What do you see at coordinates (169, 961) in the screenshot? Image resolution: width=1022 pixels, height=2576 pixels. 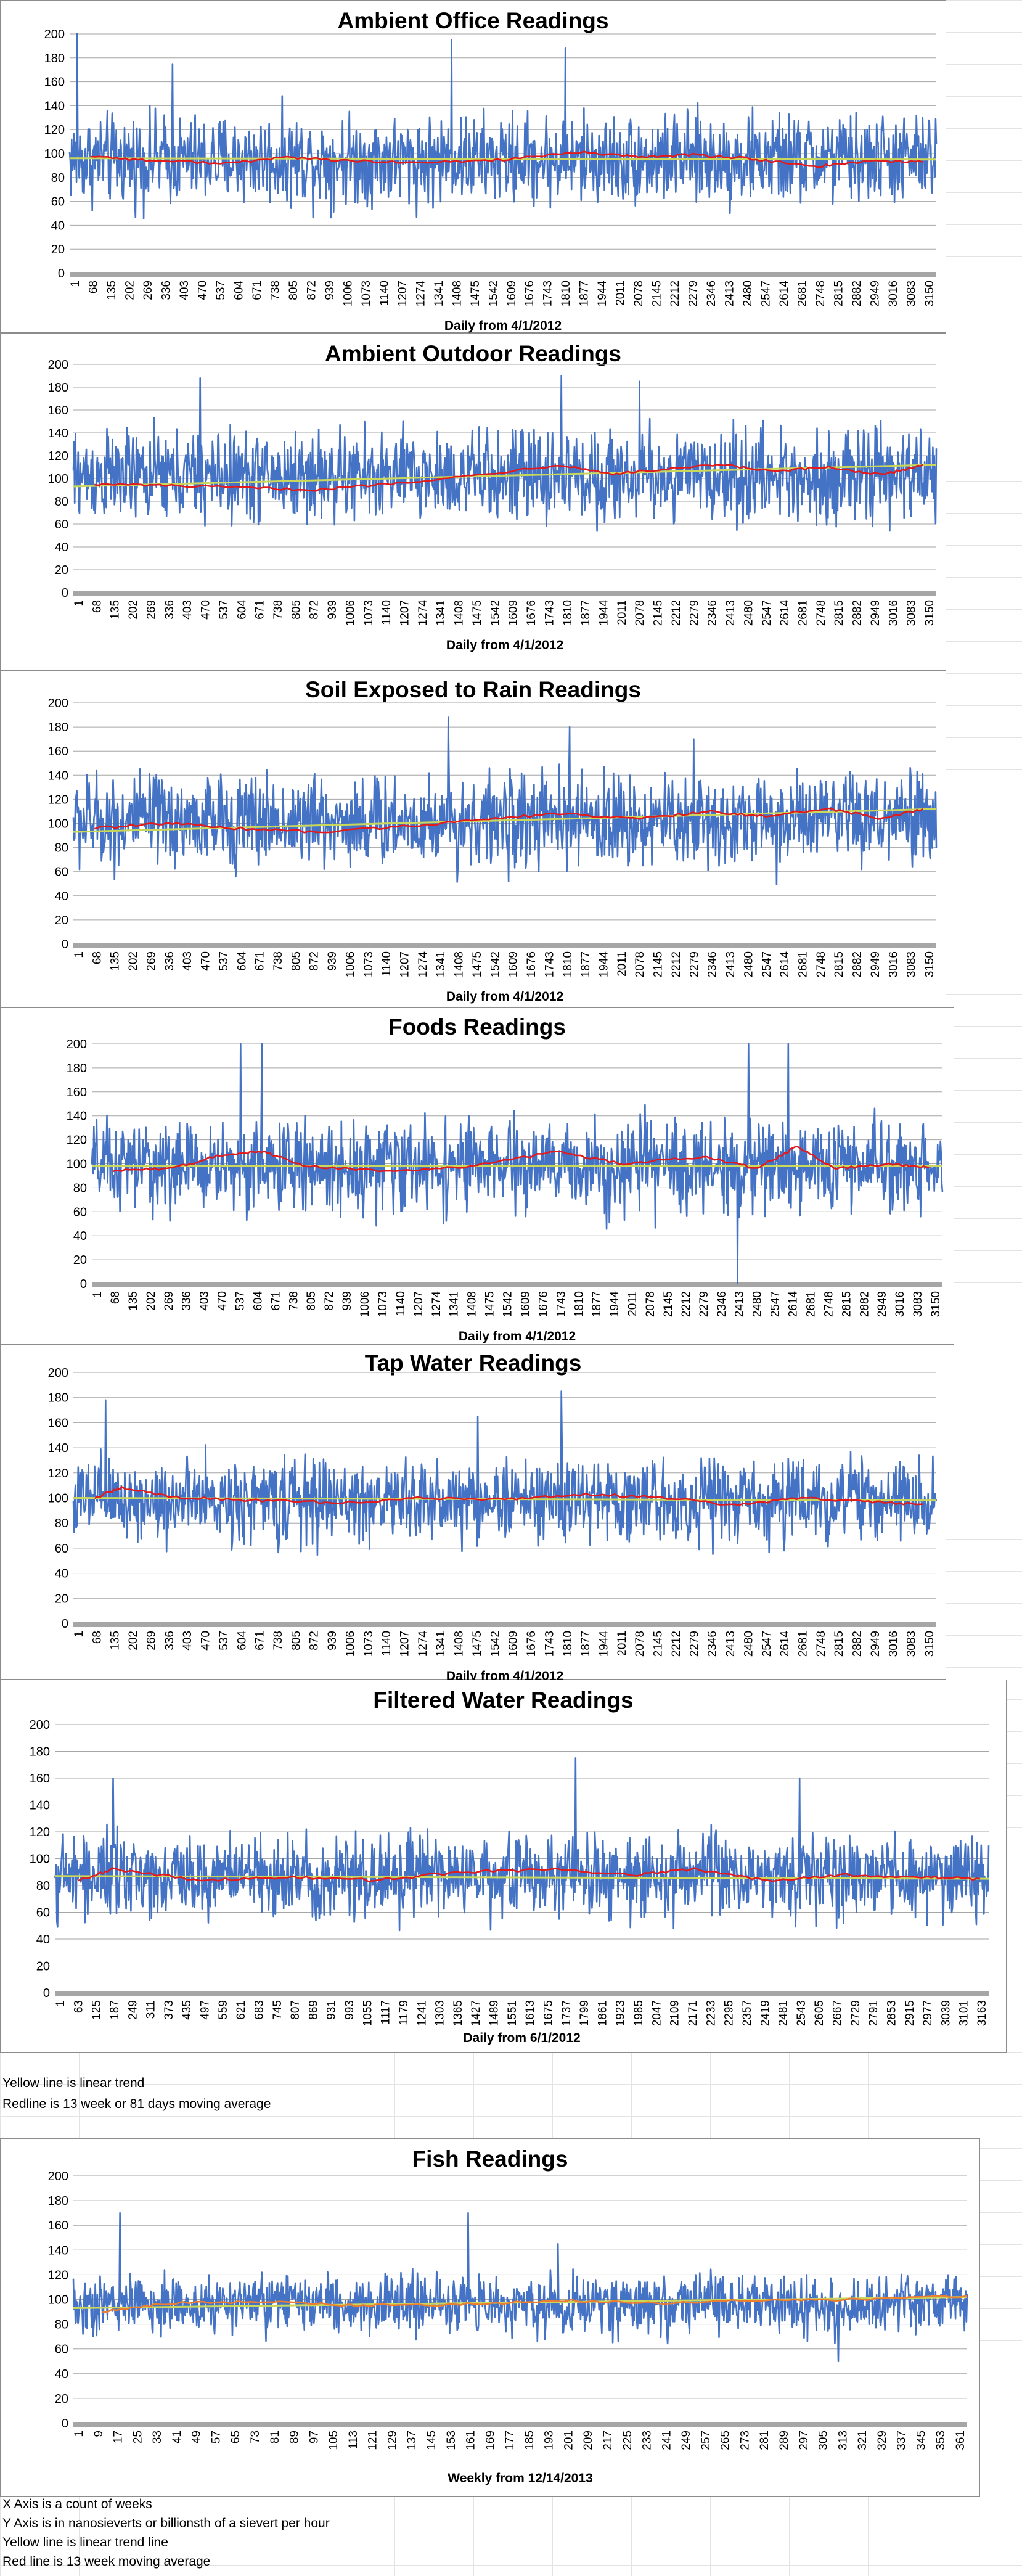 I see `x-tick-label: 336` at bounding box center [169, 961].